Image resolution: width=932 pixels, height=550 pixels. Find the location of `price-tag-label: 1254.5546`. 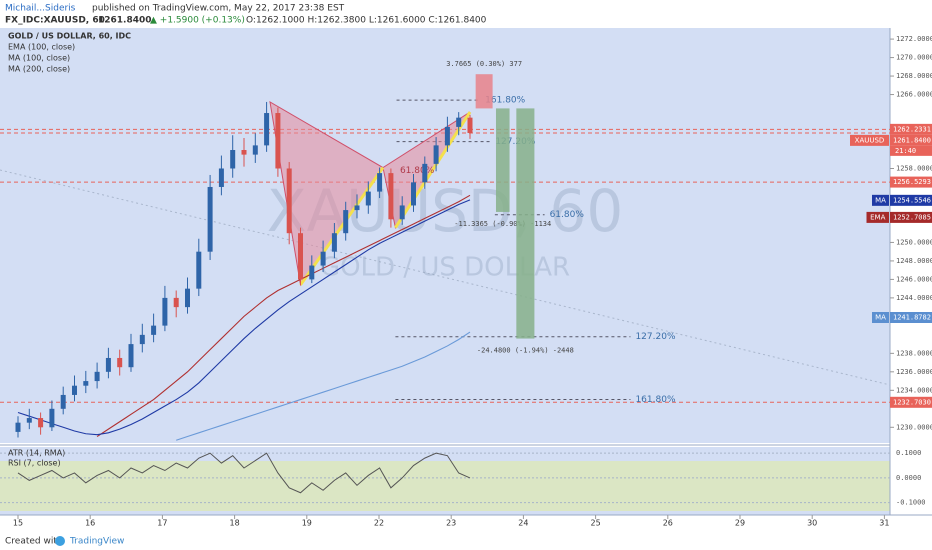

price-tag-label: 1254.5546 is located at coordinates (912, 200).